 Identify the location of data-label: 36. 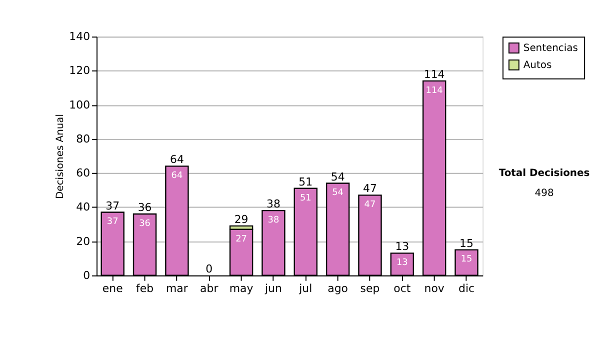
(145, 223).